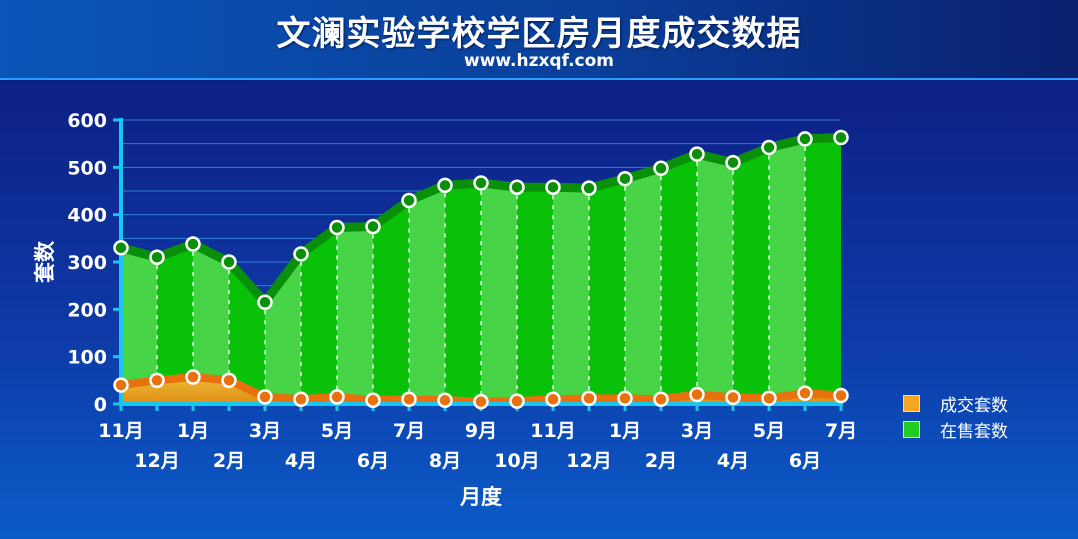  I want to click on chart-title: 文澜实验学校学区房月度成交数据, so click(539, 34).